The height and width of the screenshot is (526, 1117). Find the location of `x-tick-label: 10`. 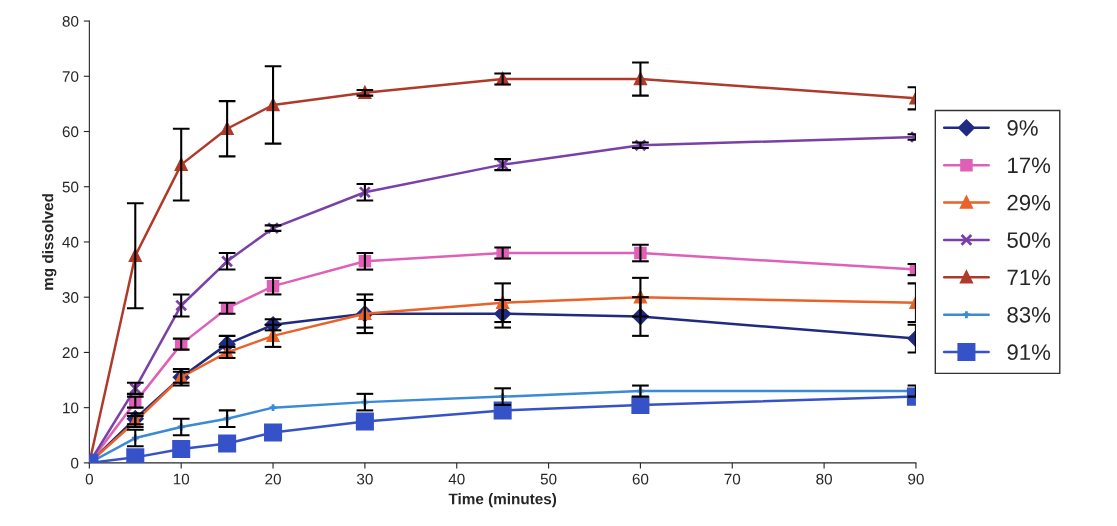

x-tick-label: 10 is located at coordinates (181, 479).